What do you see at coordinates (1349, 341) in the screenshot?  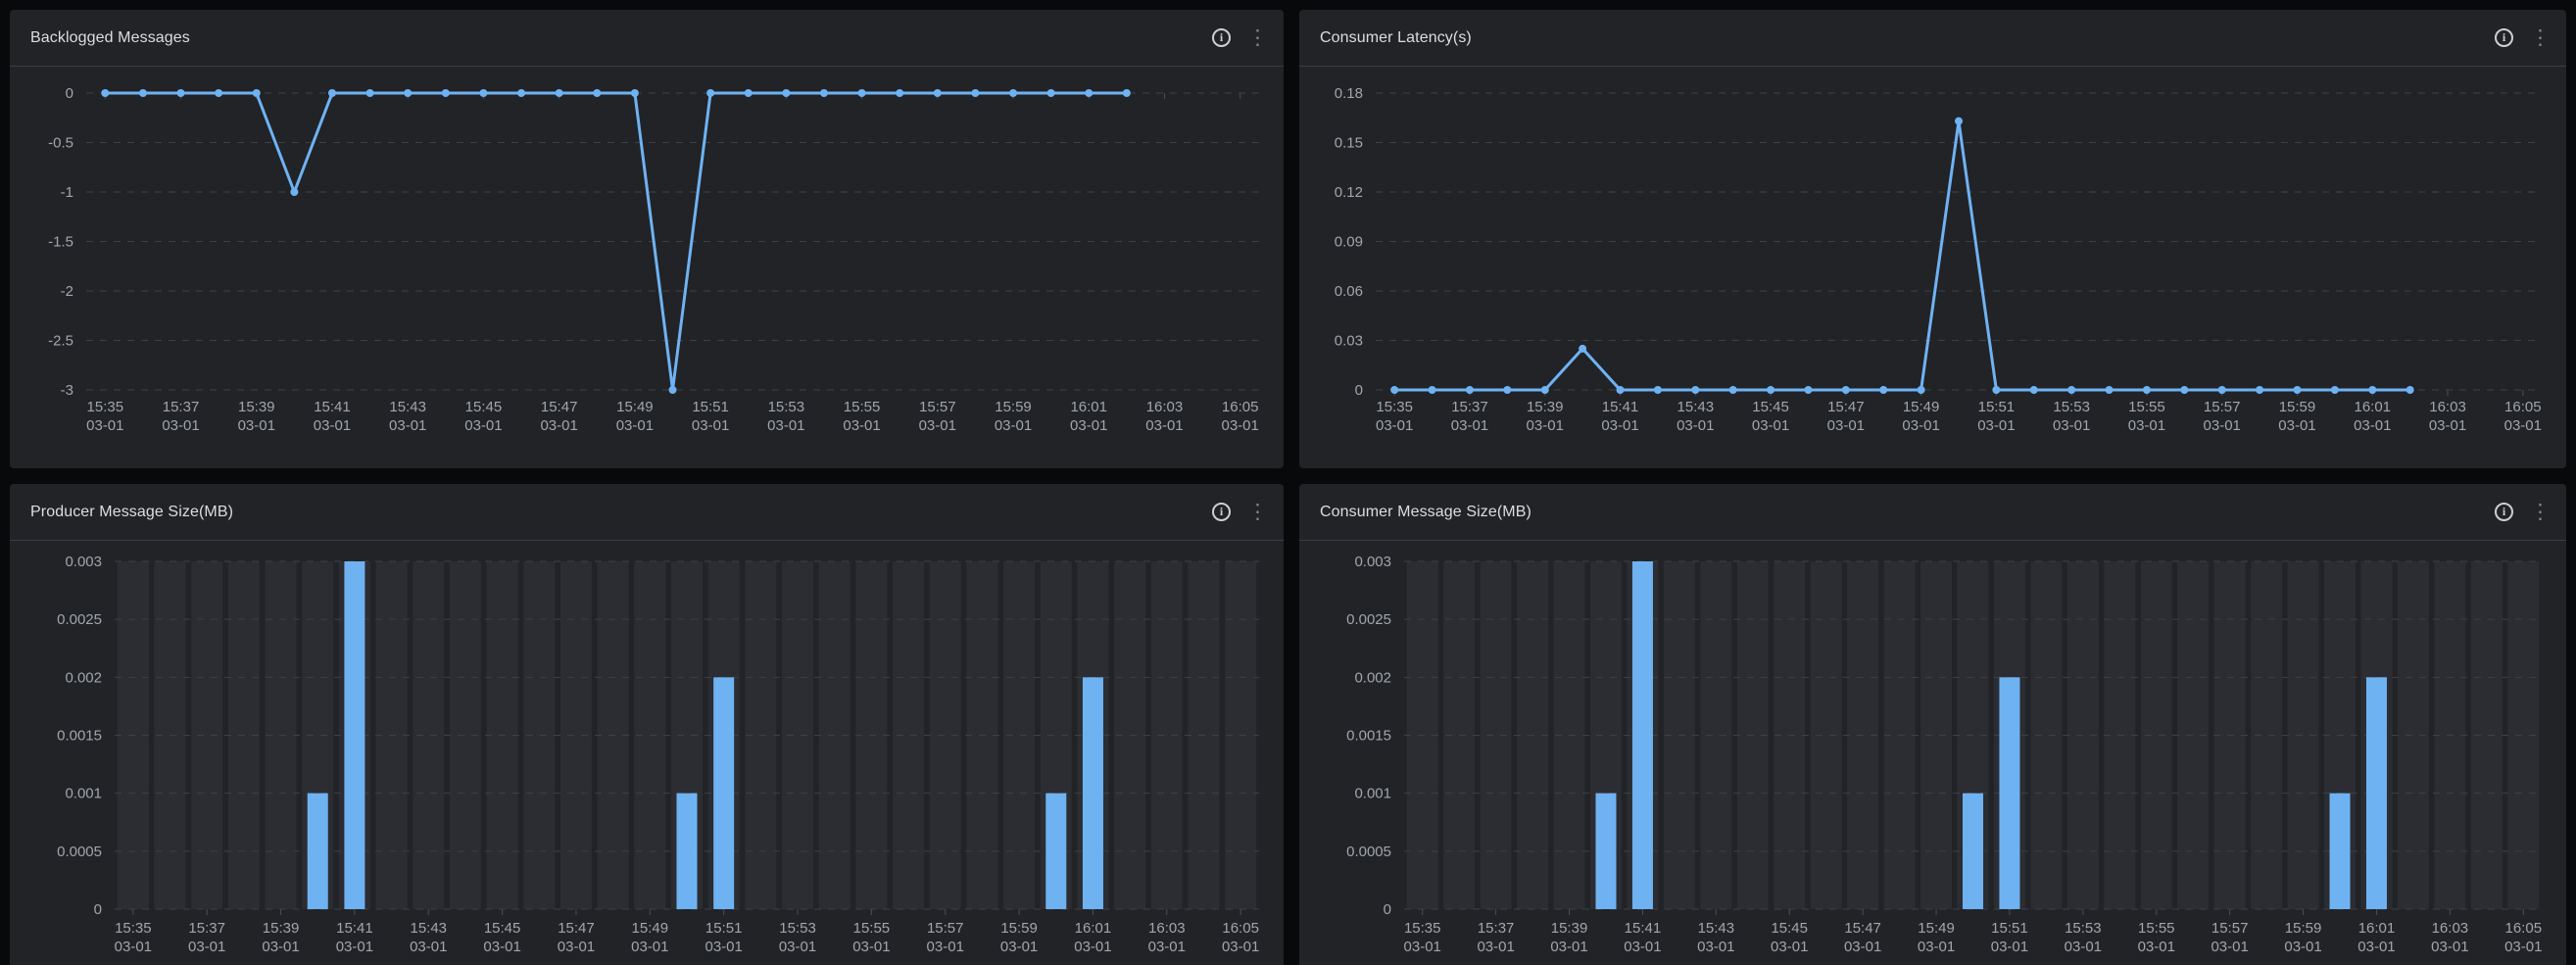 I see `svg-text: 0.03` at bounding box center [1349, 341].